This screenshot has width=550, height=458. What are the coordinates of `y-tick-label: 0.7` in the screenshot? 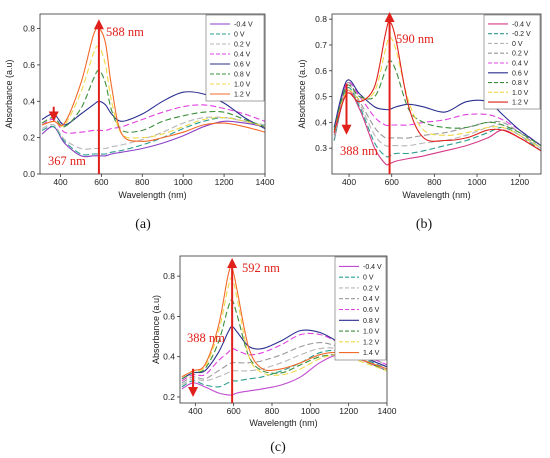 It's located at (321, 45).